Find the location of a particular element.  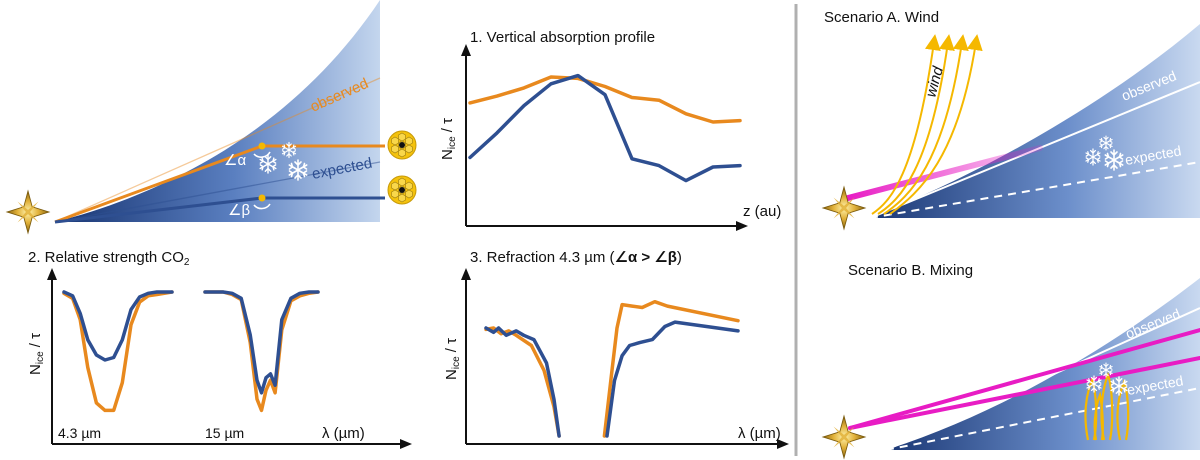

chart-title: 3. Refraction 4.3 µm (∠α > ∠β) is located at coordinates (576, 257).